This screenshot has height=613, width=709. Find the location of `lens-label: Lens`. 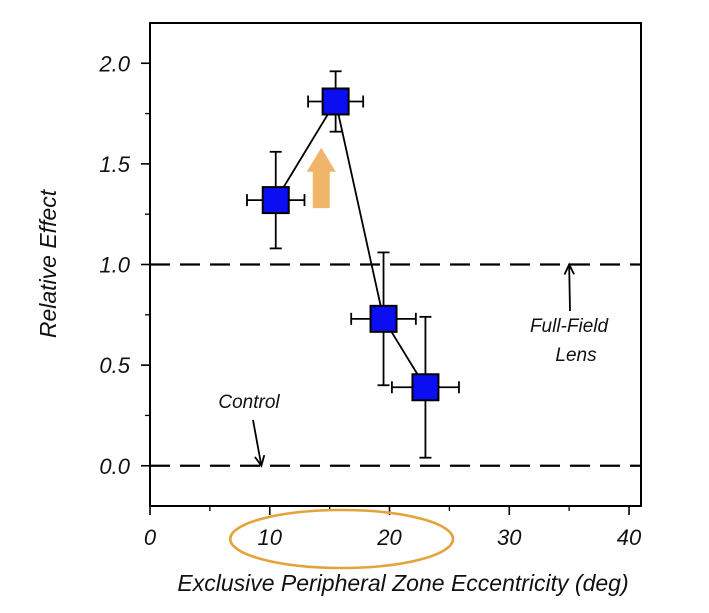

lens-label: Lens is located at coordinates (576, 355).